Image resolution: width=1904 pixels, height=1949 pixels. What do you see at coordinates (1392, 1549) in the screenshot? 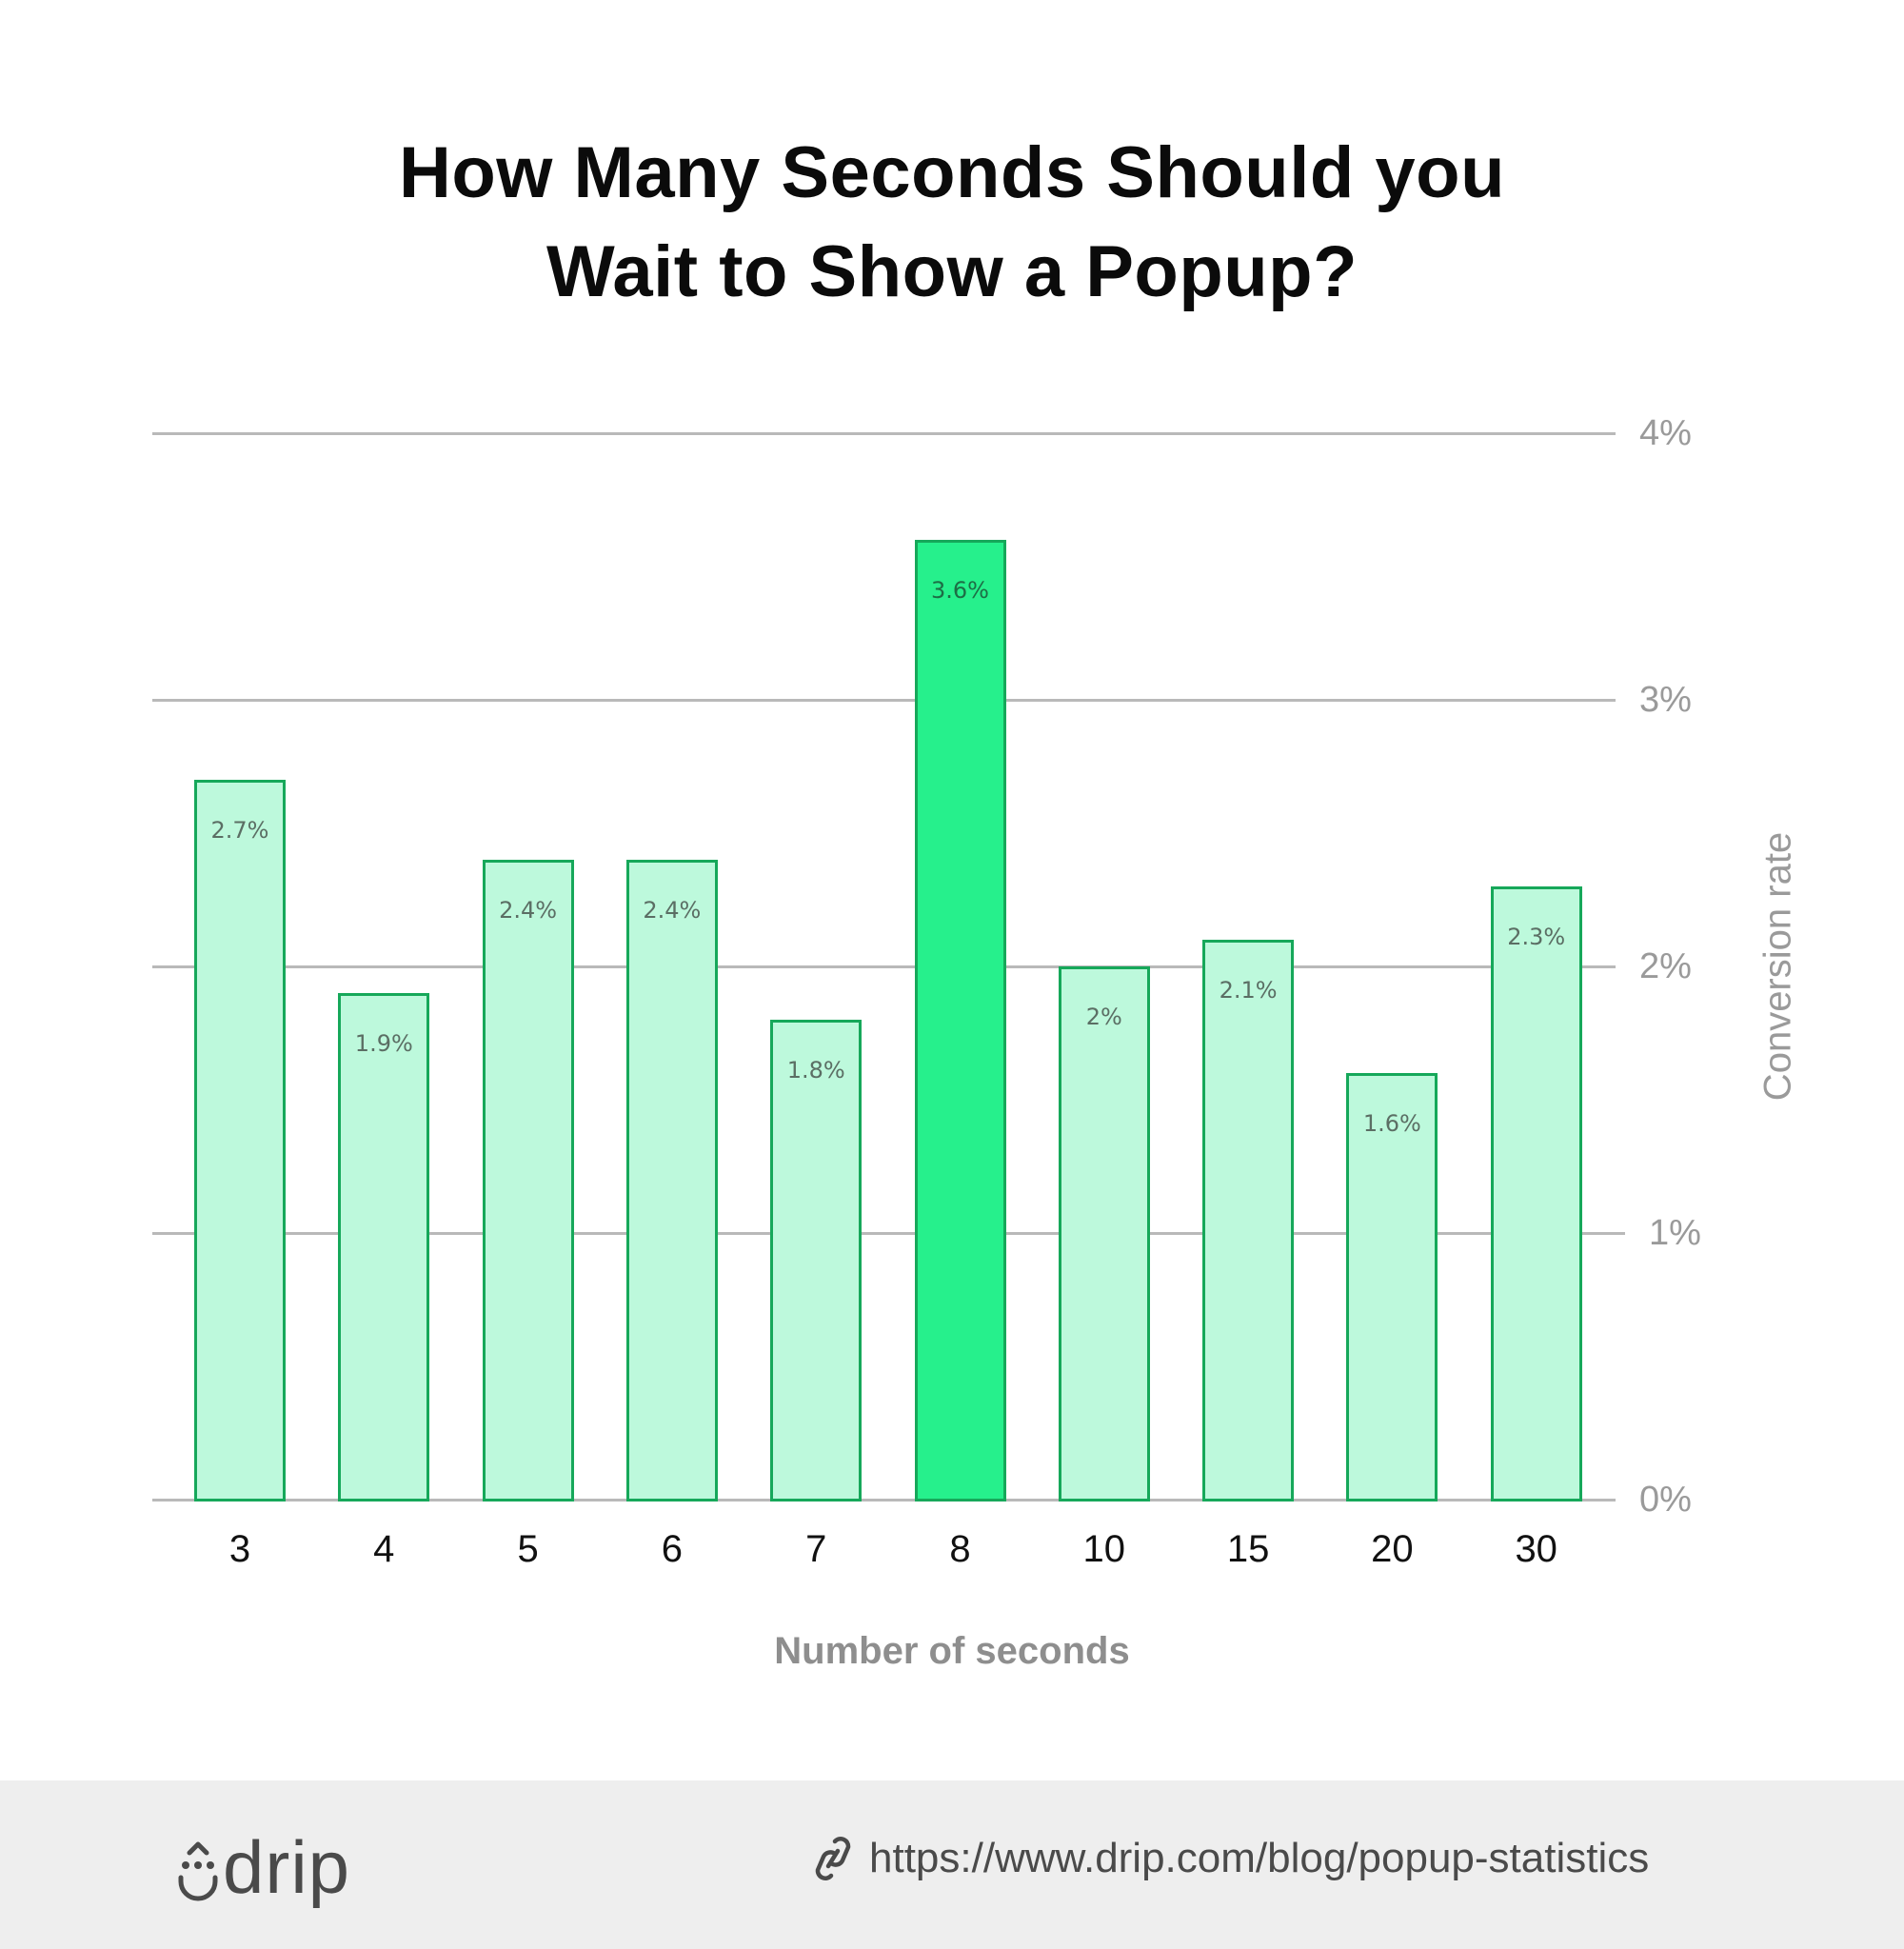
I see `x-tick-label: 20` at bounding box center [1392, 1549].